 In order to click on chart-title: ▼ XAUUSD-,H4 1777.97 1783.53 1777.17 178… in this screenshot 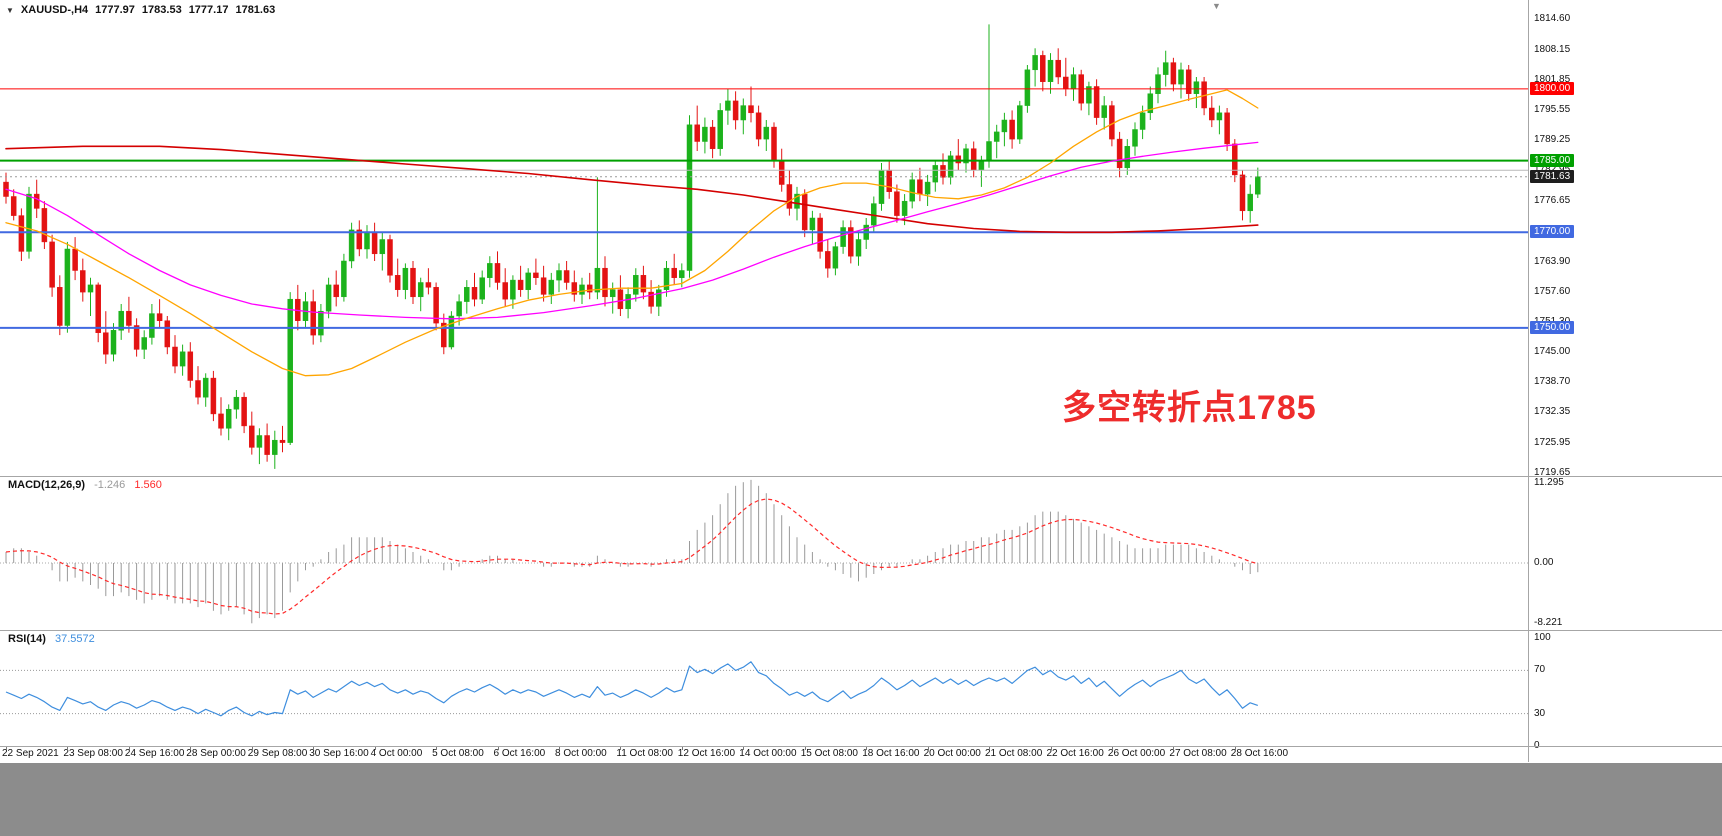, I will do `click(140, 10)`.